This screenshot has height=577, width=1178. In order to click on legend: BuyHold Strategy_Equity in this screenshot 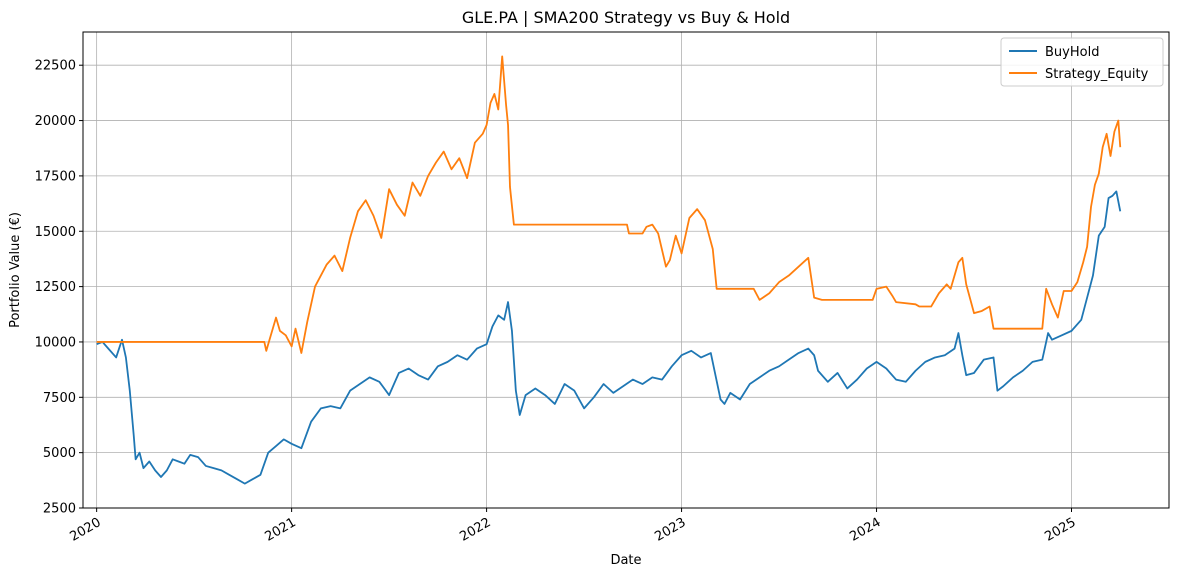, I will do `click(1082, 62)`.